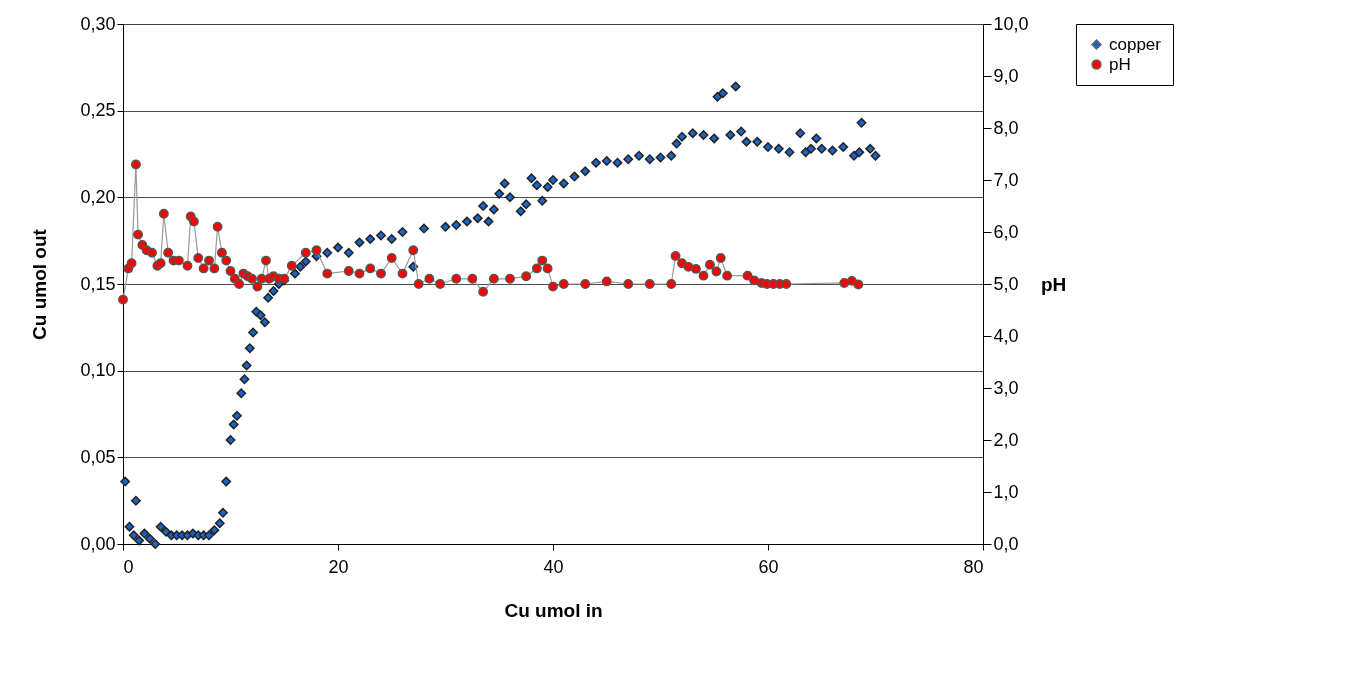 This screenshot has width=1349, height=684. I want to click on y2-tick-label: 5,0, so click(1006, 283).